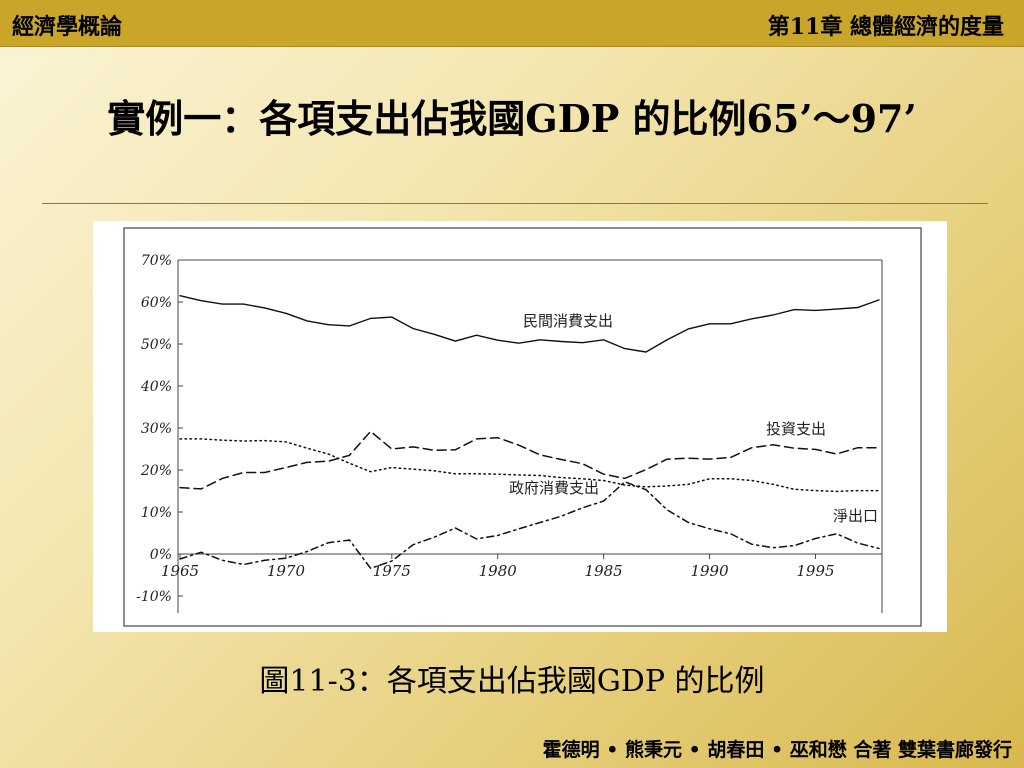 The height and width of the screenshot is (768, 1024). I want to click on y-tick-label: 0%, so click(161, 555).